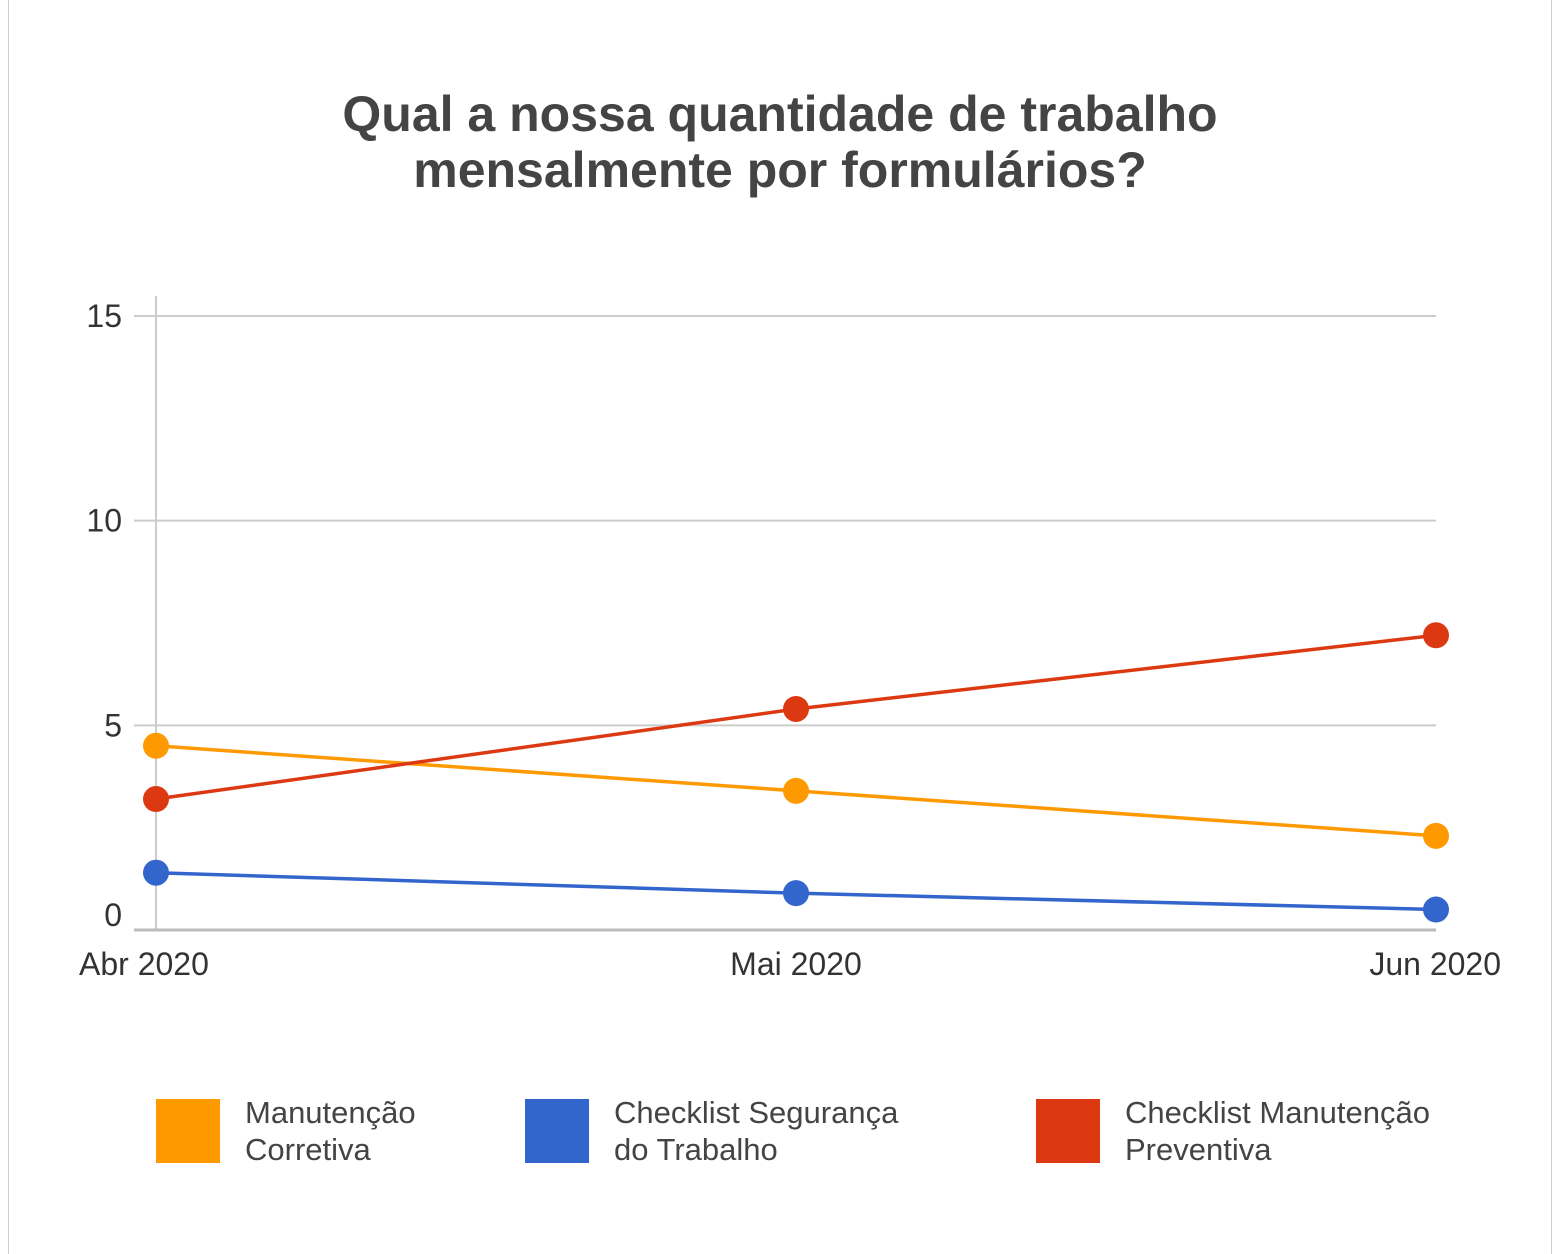  What do you see at coordinates (104, 521) in the screenshot?
I see `y-tick-label: 10` at bounding box center [104, 521].